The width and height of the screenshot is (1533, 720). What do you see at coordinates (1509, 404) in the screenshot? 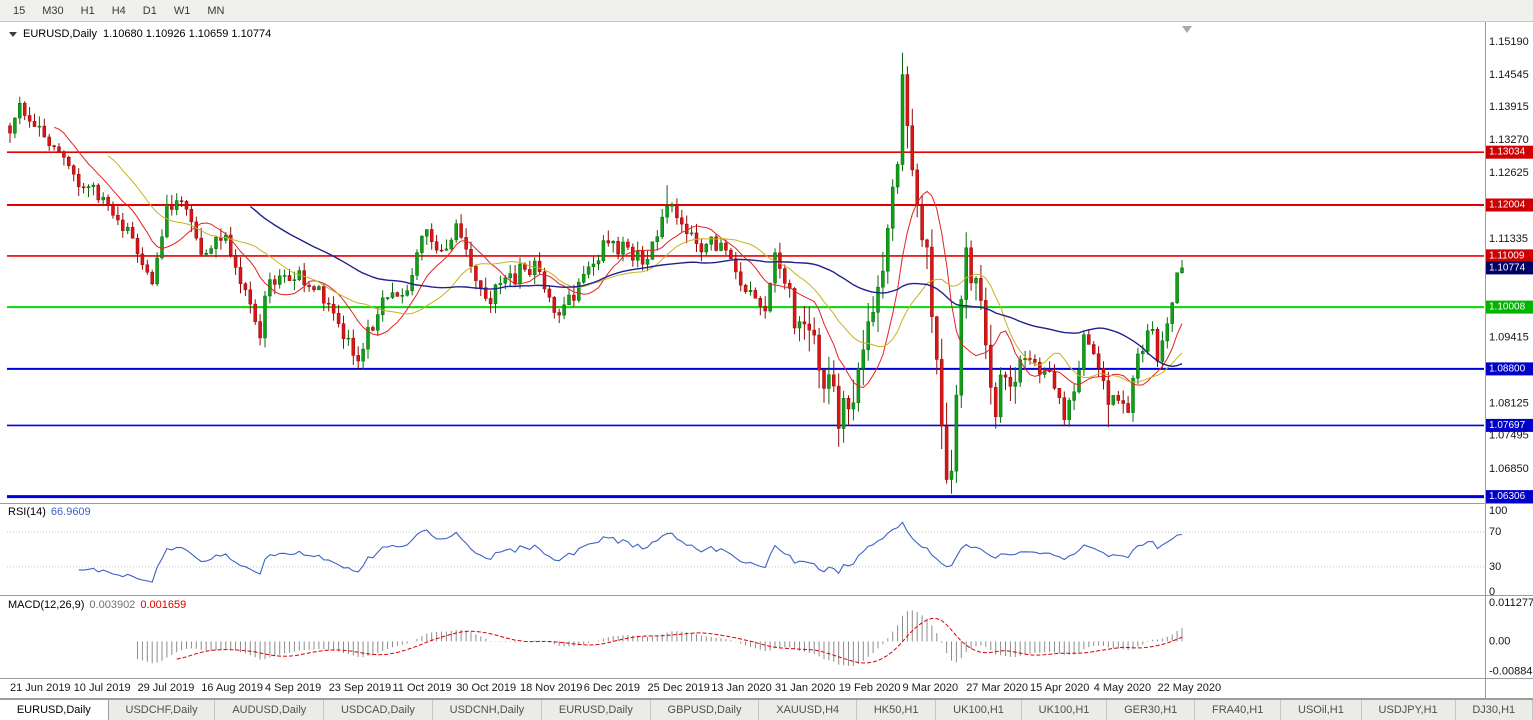
I see `price-axis-tick: 1.08125` at bounding box center [1509, 404].